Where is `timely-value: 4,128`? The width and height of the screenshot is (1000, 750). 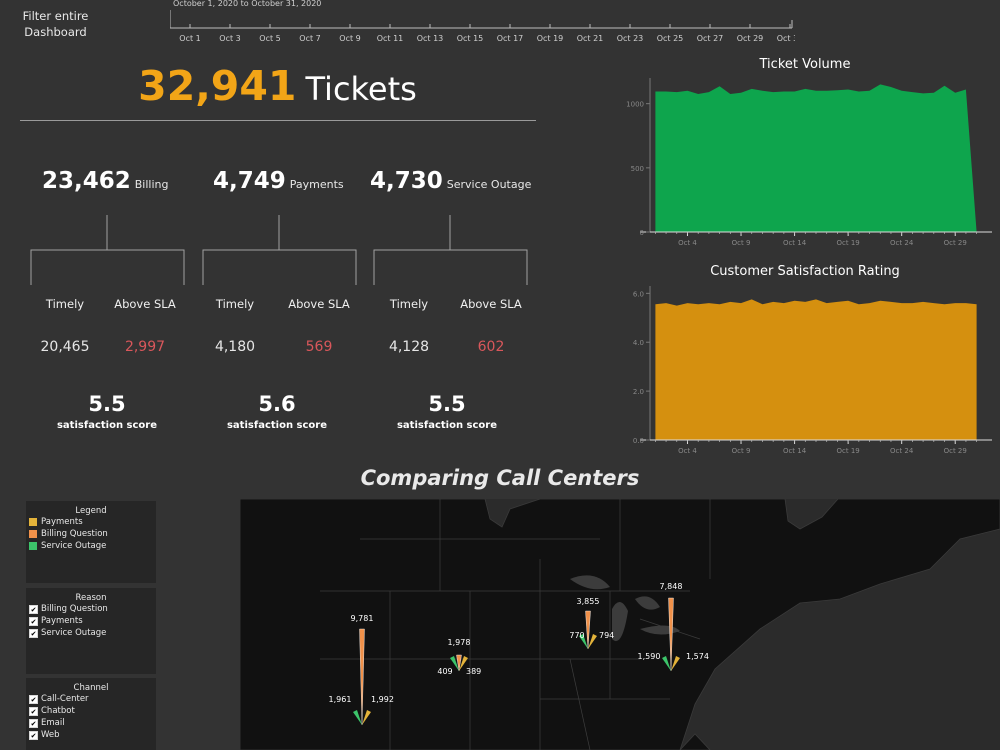 timely-value: 4,128 is located at coordinates (409, 347).